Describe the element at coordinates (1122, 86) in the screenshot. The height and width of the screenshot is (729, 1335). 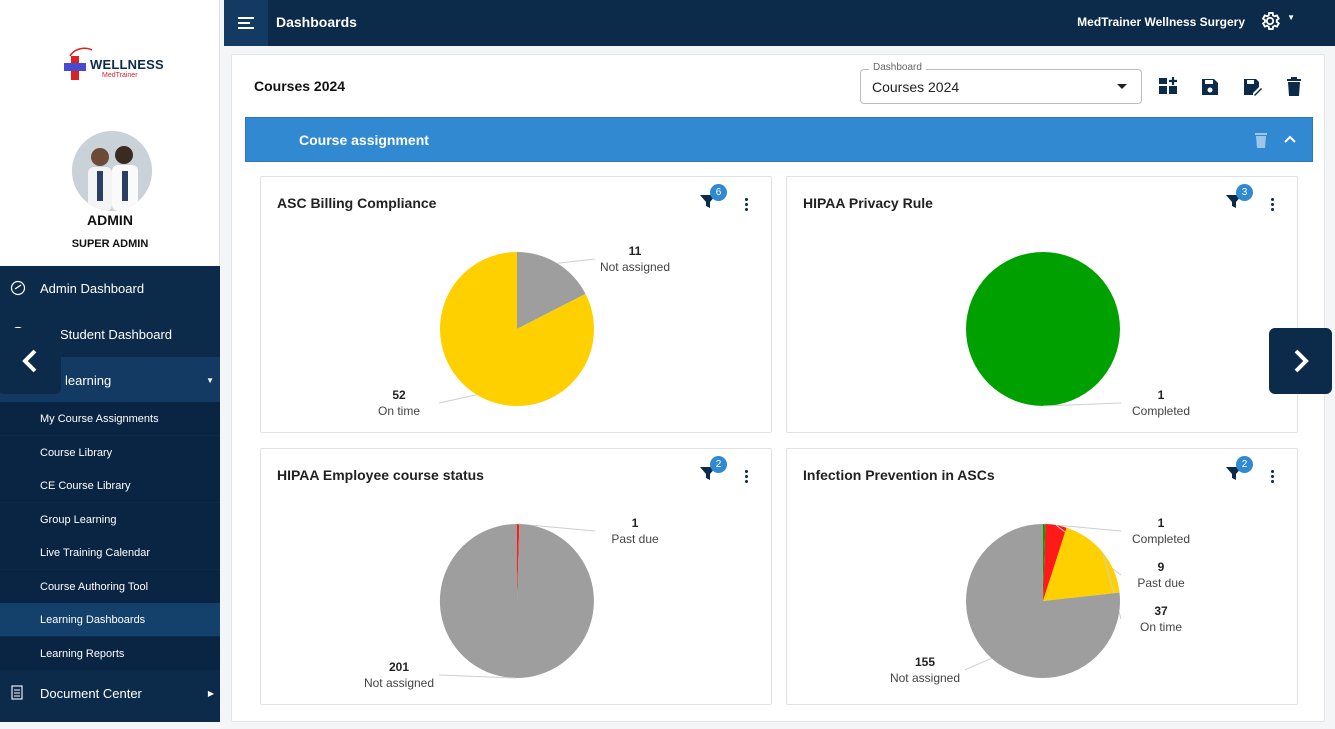
I see `chevron-down-icon` at that location.